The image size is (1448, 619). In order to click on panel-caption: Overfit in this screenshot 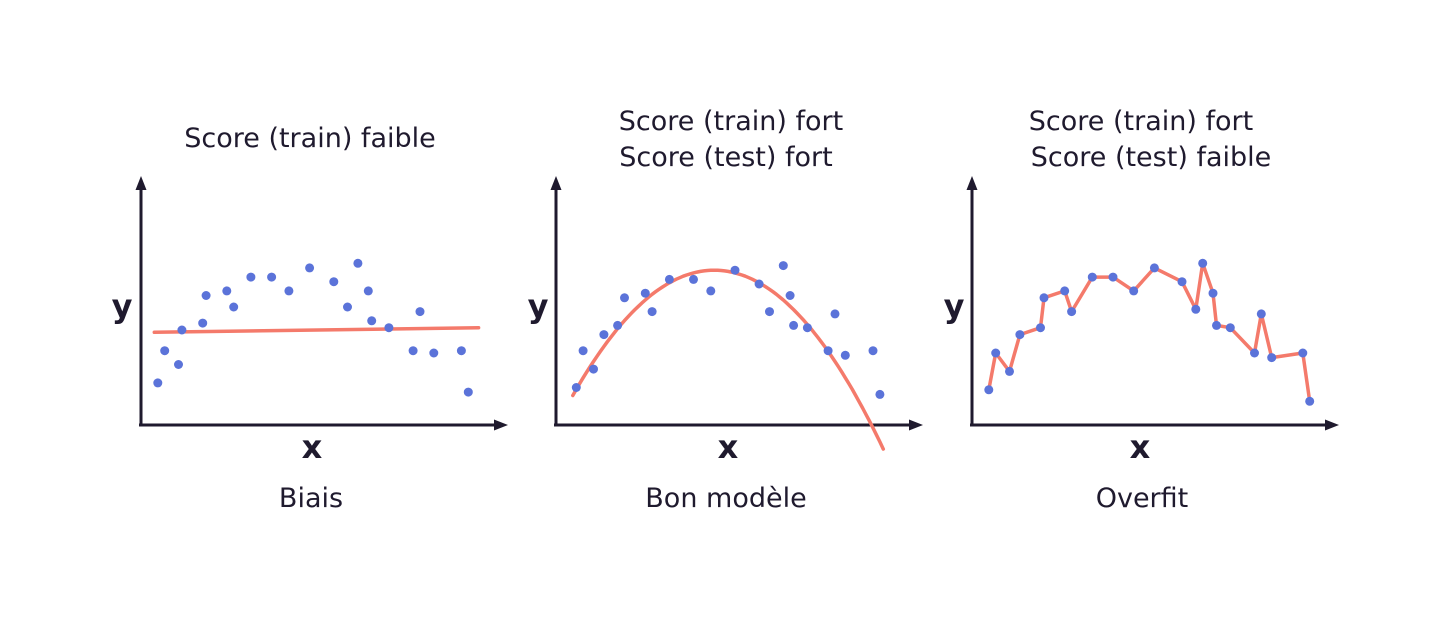, I will do `click(1142, 498)`.